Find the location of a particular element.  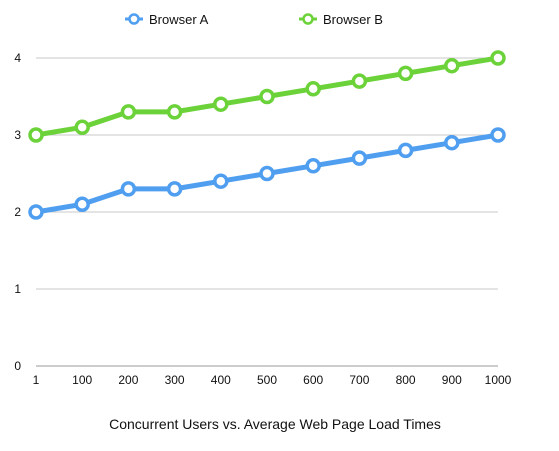

x-tick-label: 300 is located at coordinates (175, 380).